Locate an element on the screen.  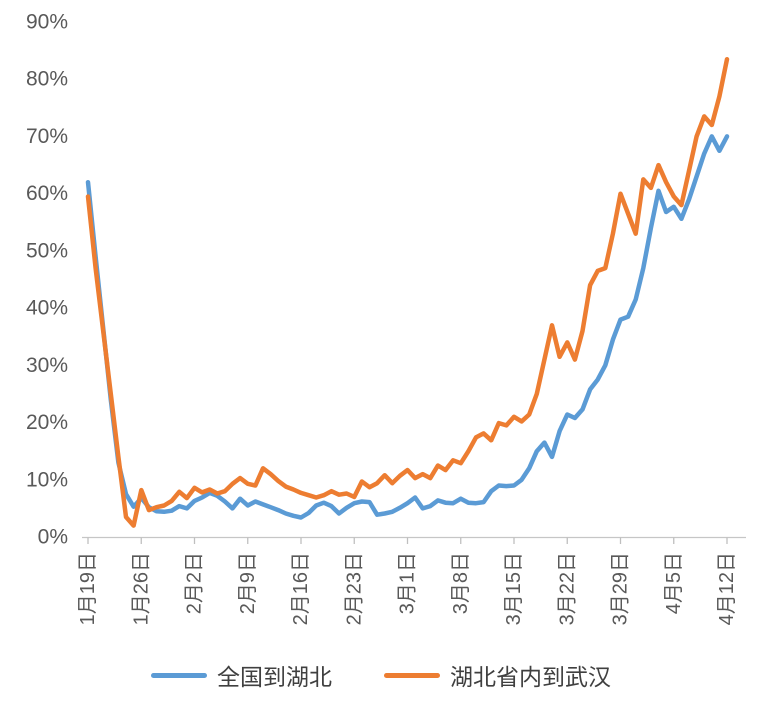
y-axis-labels: 0% 10% 20% 30% 40% 50% 60% 70% 80% 90% is located at coordinates (47, 280).